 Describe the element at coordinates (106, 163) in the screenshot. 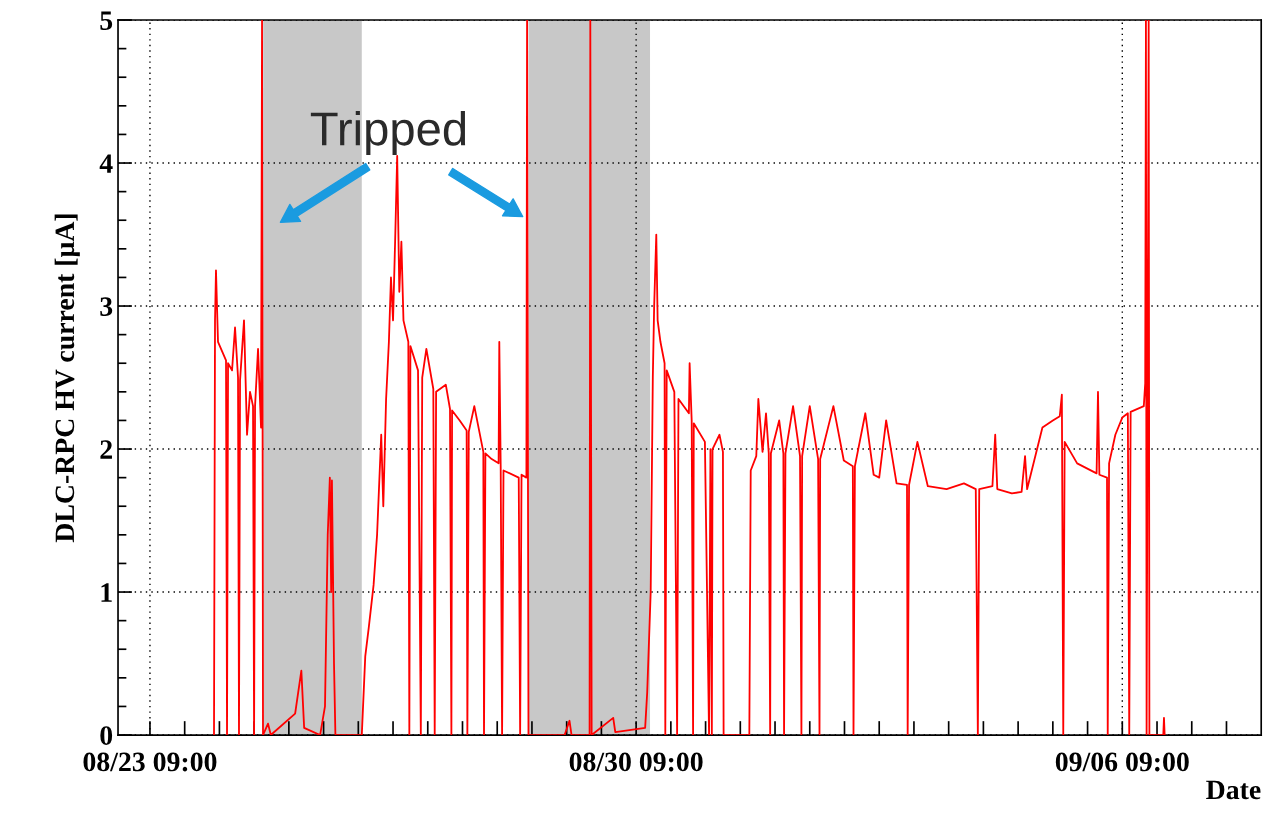

I see `y-tick-label: 4` at that location.